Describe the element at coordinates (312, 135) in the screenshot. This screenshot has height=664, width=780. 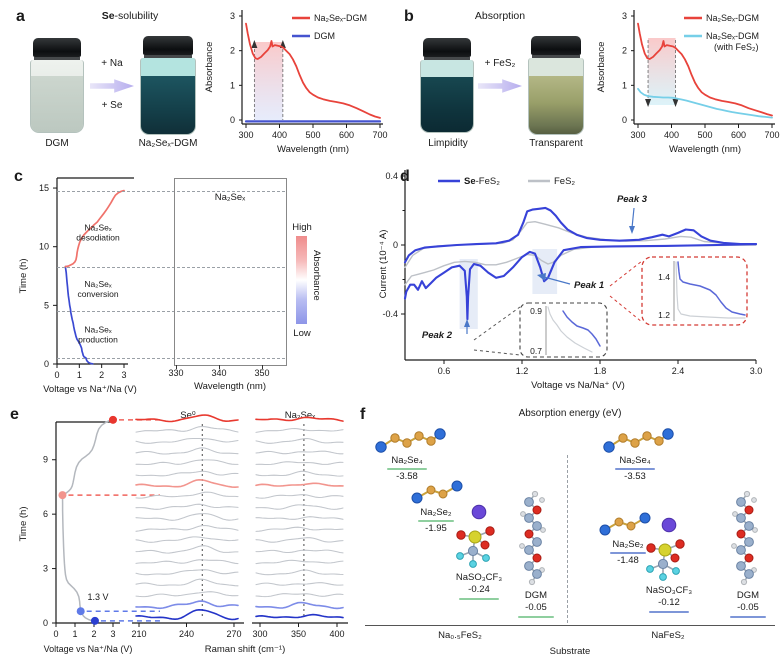
I see `x-tick-label: 500` at that location.